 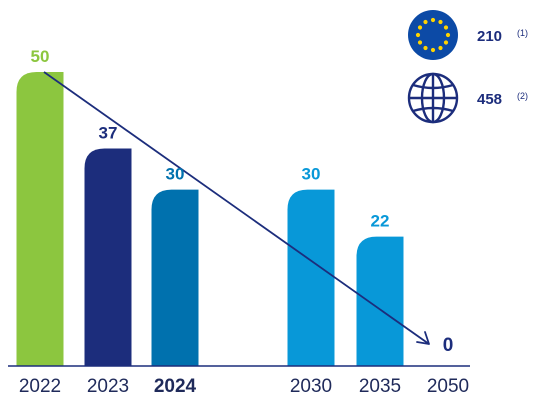 I want to click on x-tick-2030: 2030, so click(x=311, y=386).